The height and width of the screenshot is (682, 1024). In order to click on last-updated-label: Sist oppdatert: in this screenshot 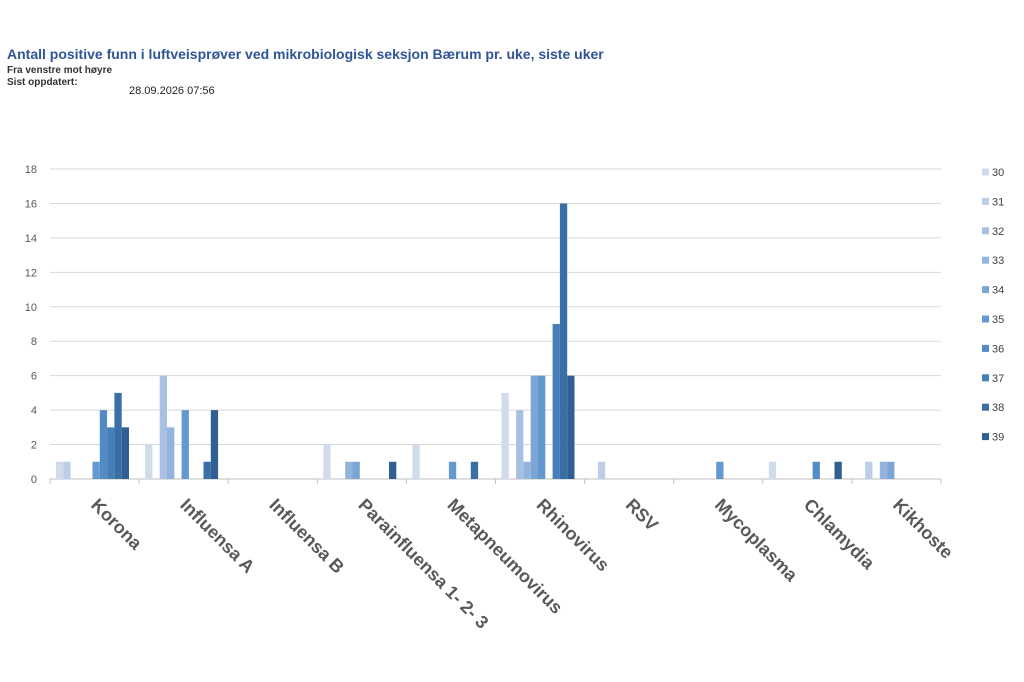, I will do `click(42, 82)`.